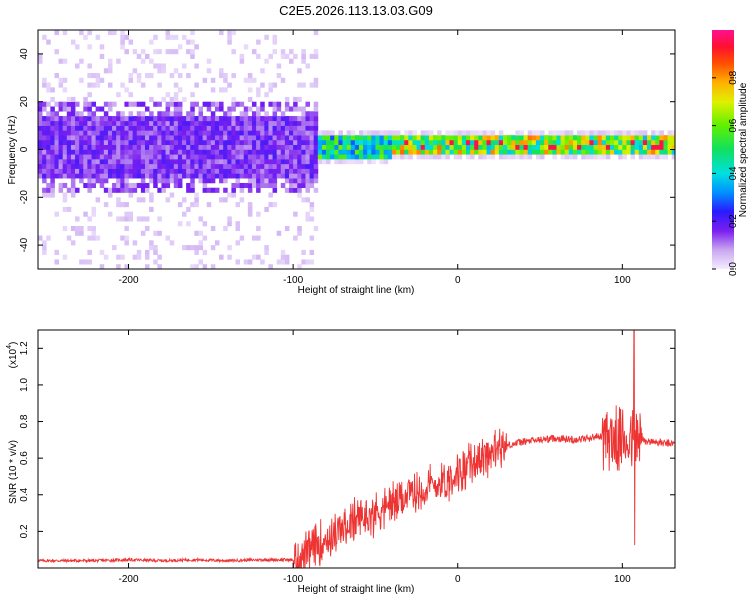 The height and width of the screenshot is (600, 750). I want to click on colorbar-tick-label: 0.2, so click(733, 221).